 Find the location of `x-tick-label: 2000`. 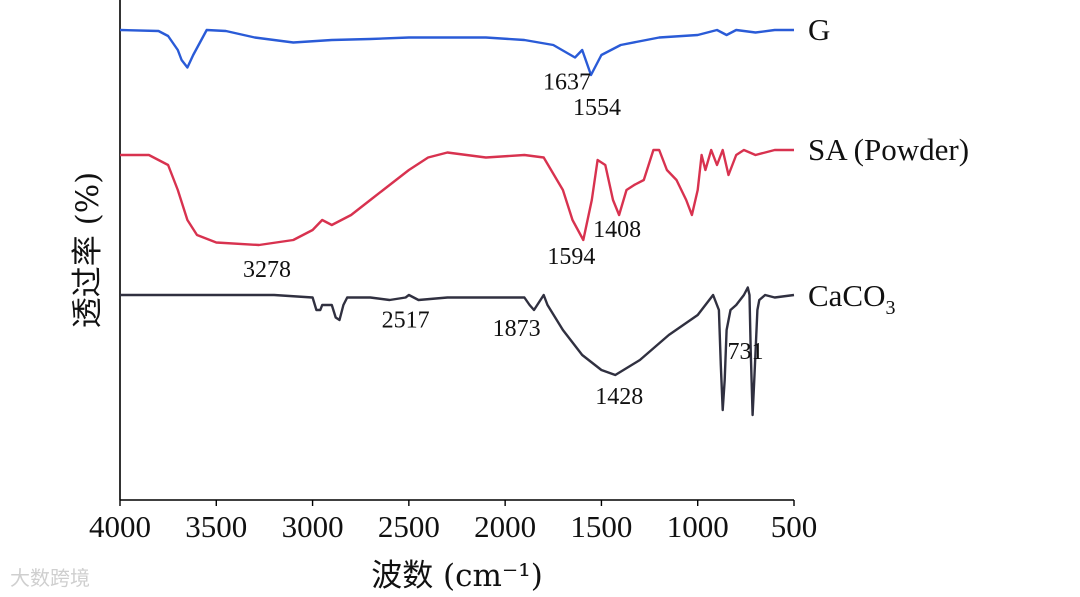

x-tick-label: 2000 is located at coordinates (505, 526).